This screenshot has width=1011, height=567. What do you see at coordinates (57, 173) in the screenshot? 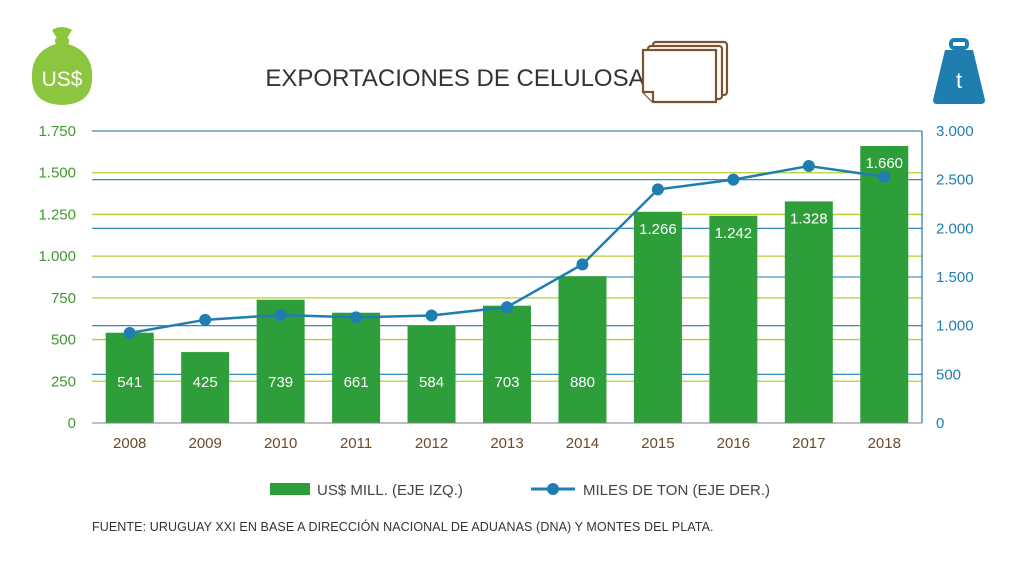
I see `y-left-tick-label: 1.500` at bounding box center [57, 173].